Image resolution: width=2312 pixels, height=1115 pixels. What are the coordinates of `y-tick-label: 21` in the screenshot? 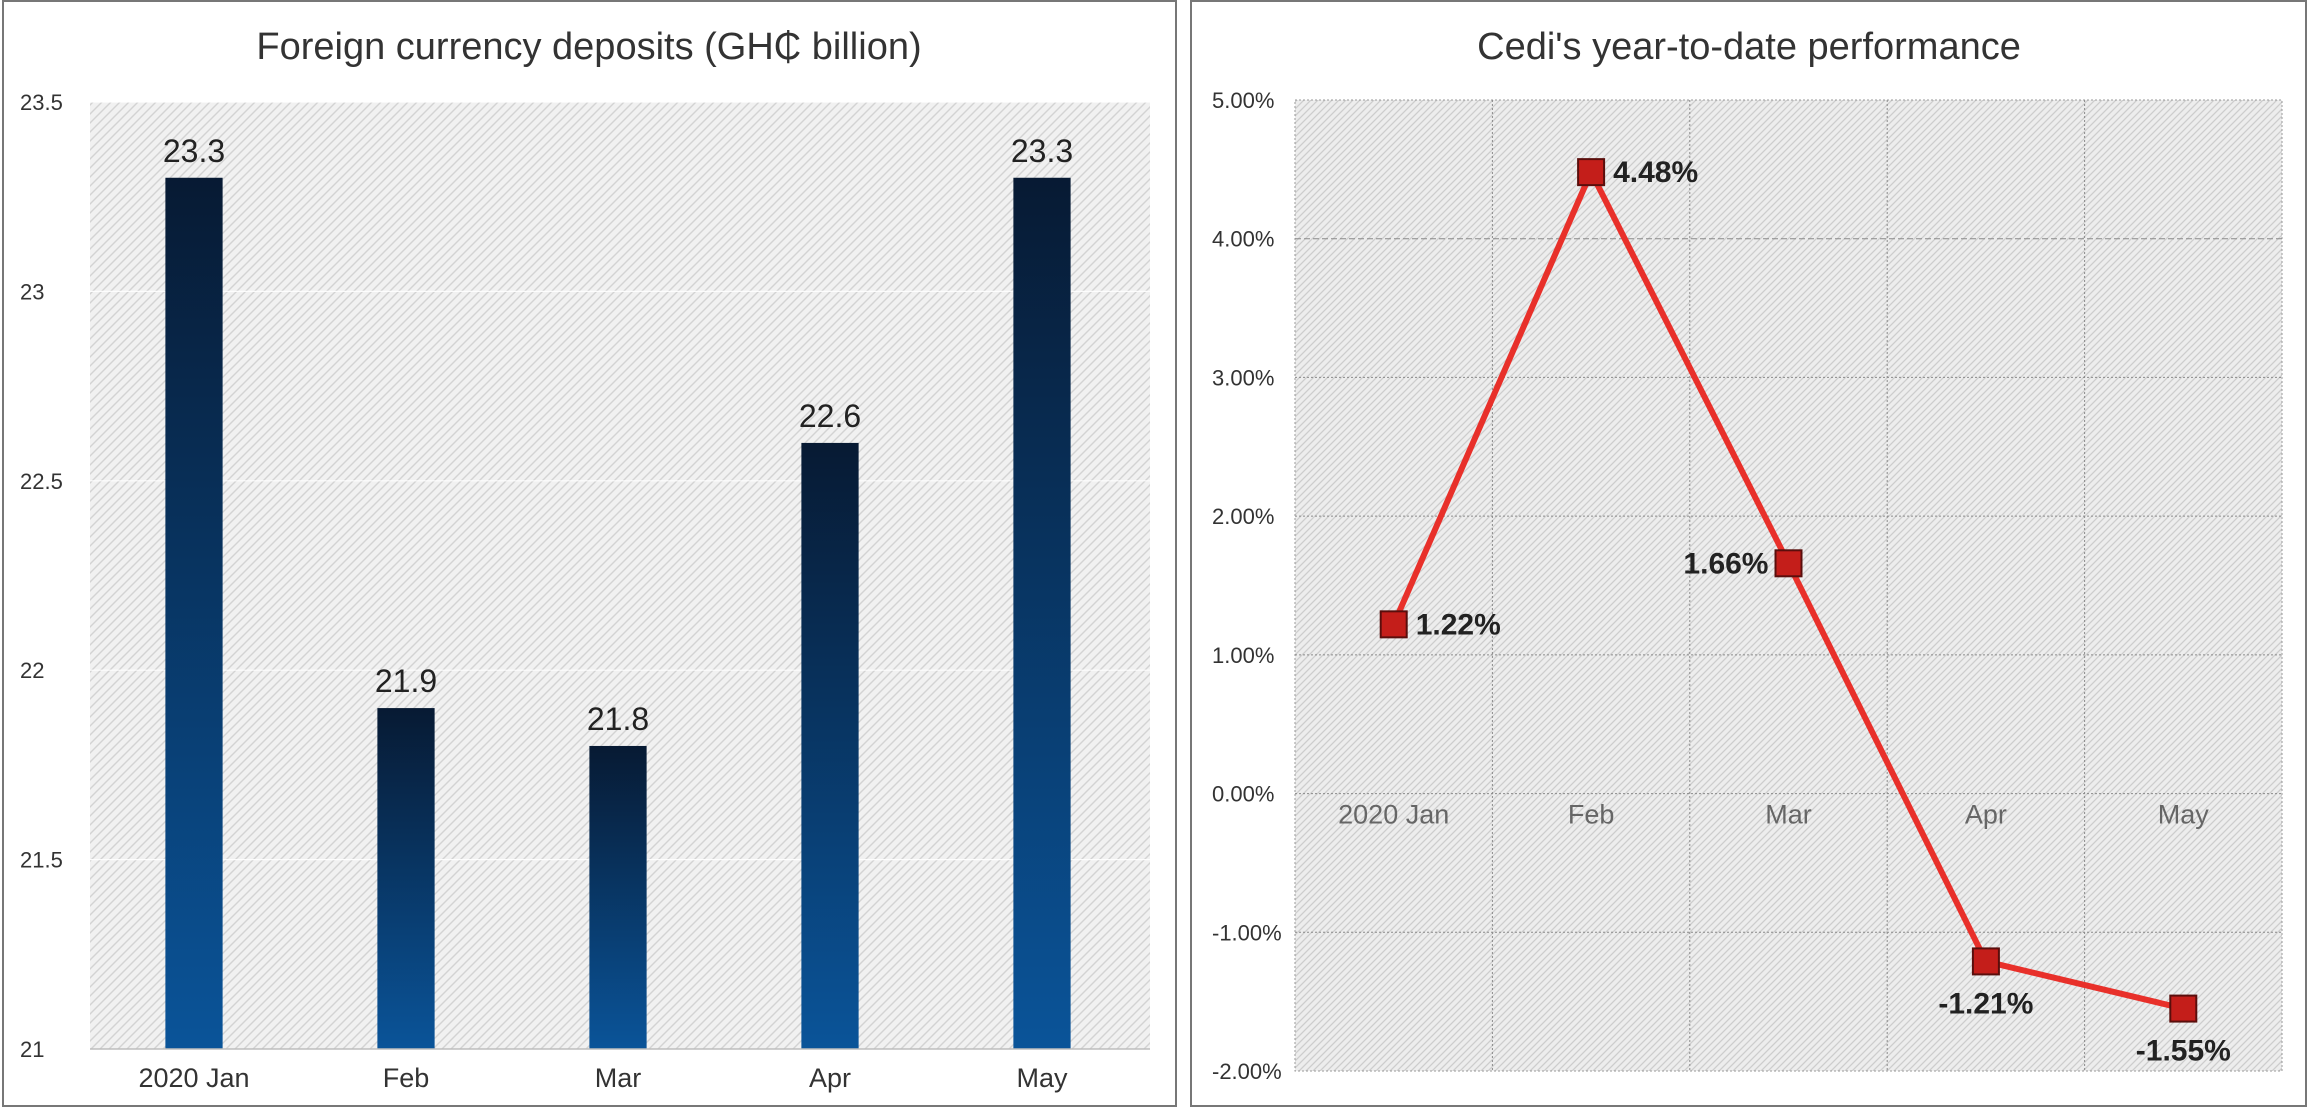 It's located at (32, 1049).